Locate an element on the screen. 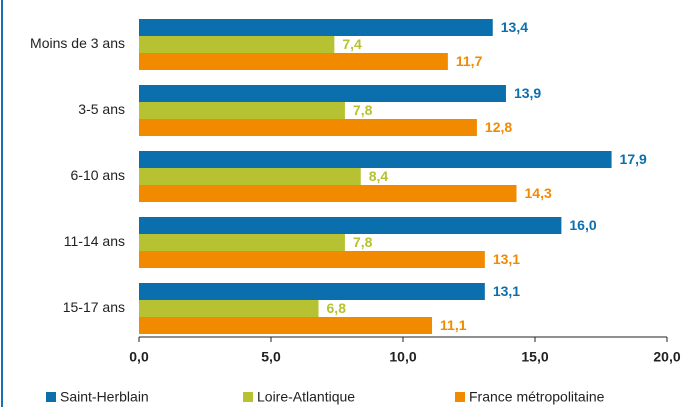 The image size is (692, 407). value-label: 17,9 is located at coordinates (633, 159).